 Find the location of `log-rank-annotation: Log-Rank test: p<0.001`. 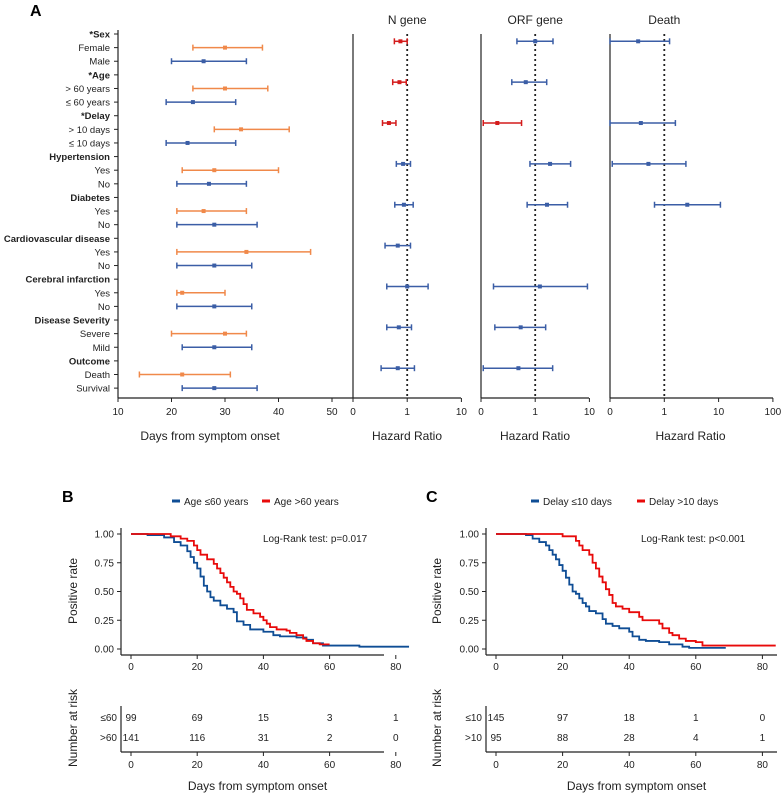

log-rank-annotation: Log-Rank test: p<0.001 is located at coordinates (693, 539).